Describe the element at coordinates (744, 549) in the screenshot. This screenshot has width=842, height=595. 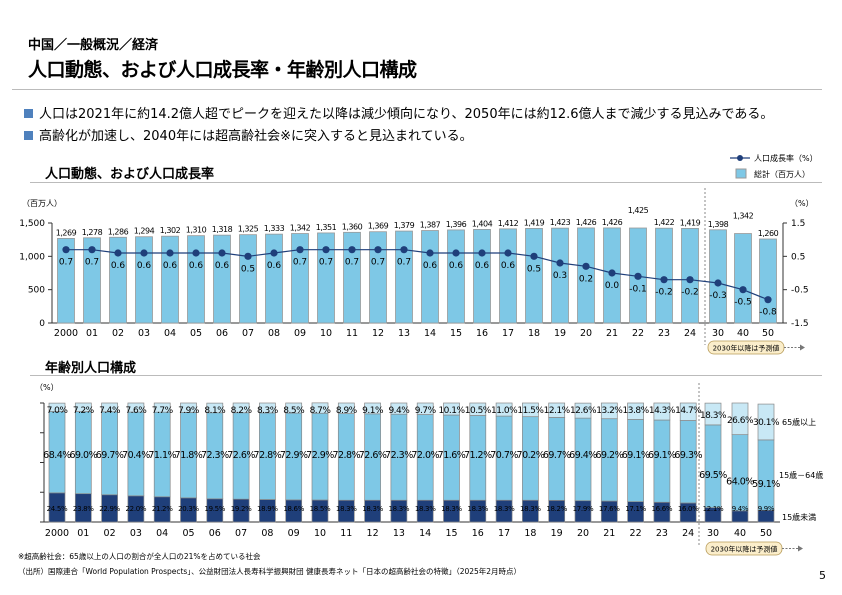
I see `forecast-label: 2030年以降は予測値` at that location.